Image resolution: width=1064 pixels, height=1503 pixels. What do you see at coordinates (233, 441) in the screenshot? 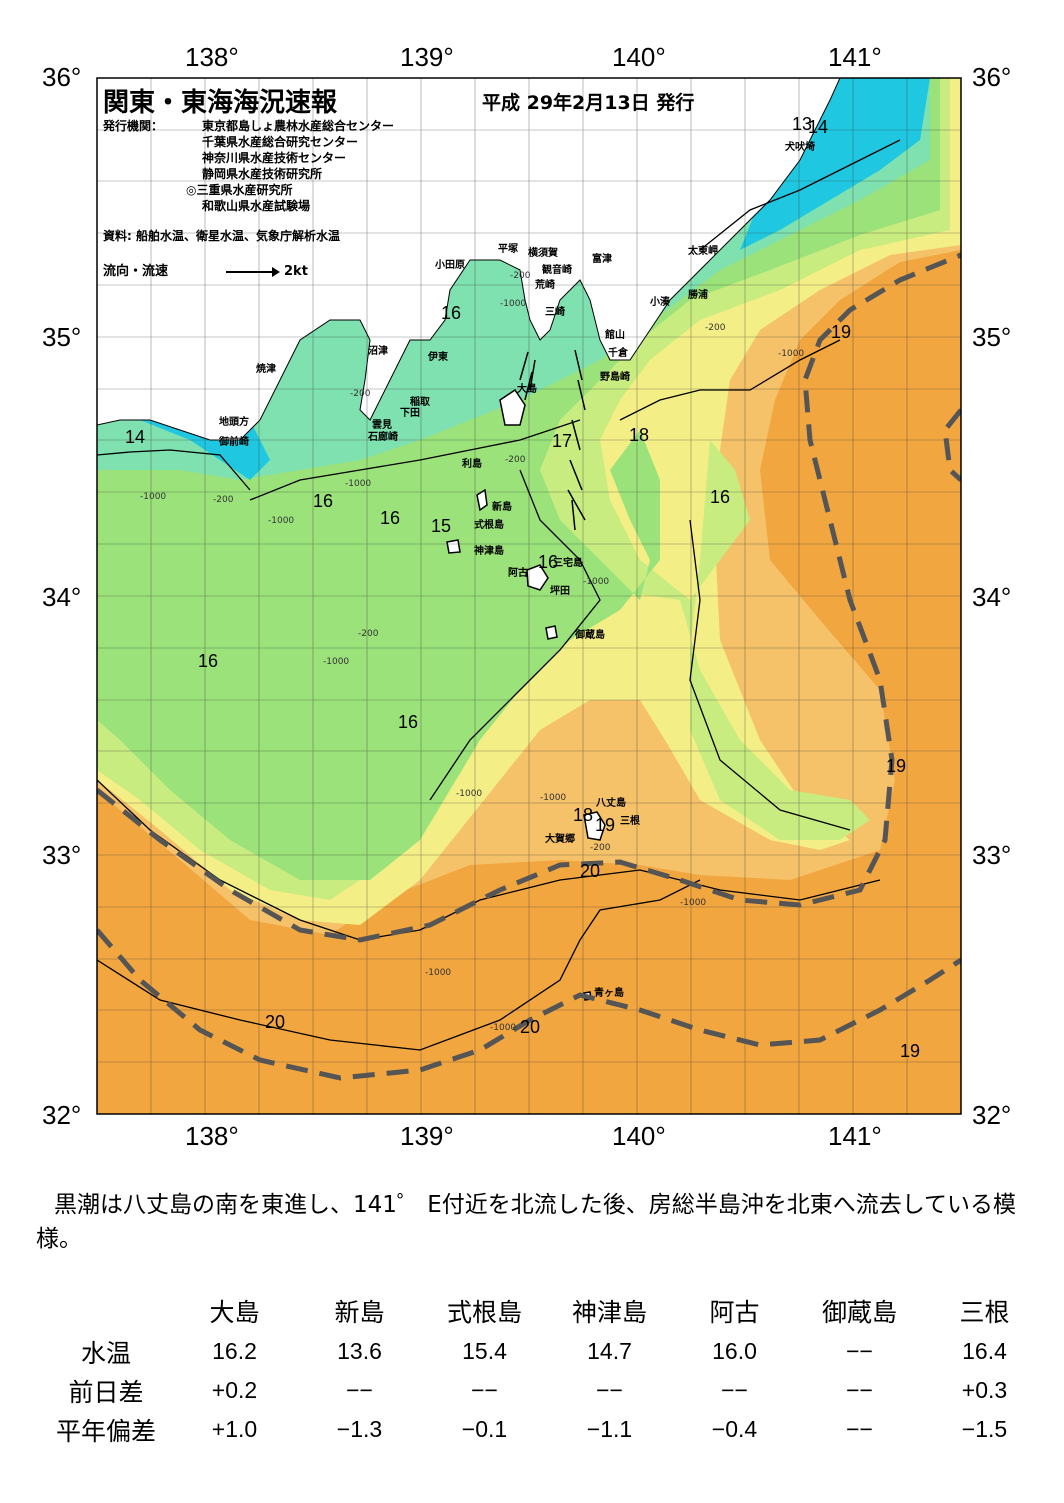
I see `svg-text: 御前崎` at bounding box center [233, 441].